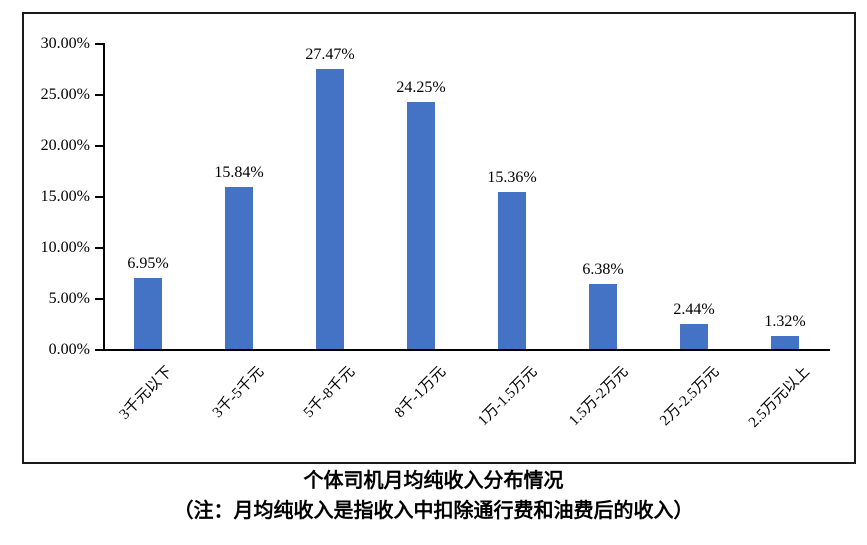 Image resolution: width=867 pixels, height=545 pixels. What do you see at coordinates (148, 263) in the screenshot?
I see `bar-value-label: 6.95%` at bounding box center [148, 263].